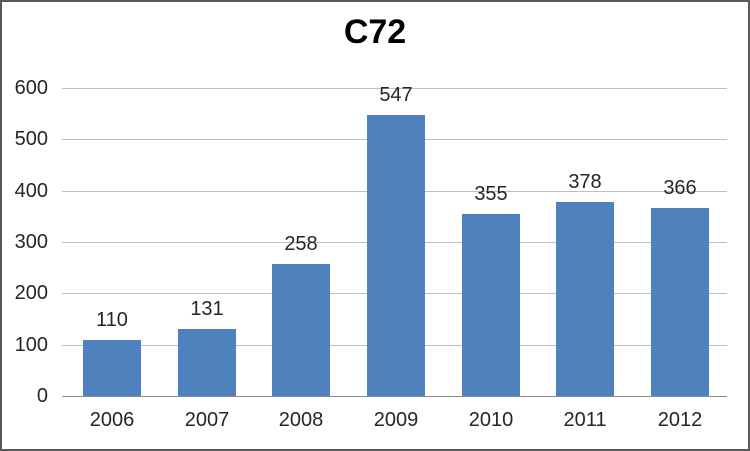 The width and height of the screenshot is (750, 451). Describe the element at coordinates (394, 396) in the screenshot. I see `x-axis-line` at that location.